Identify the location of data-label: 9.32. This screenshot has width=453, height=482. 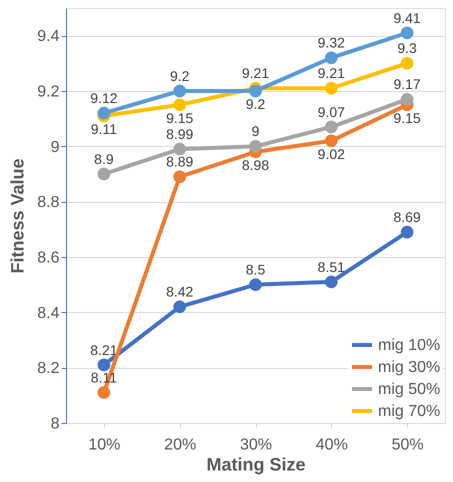
(332, 42).